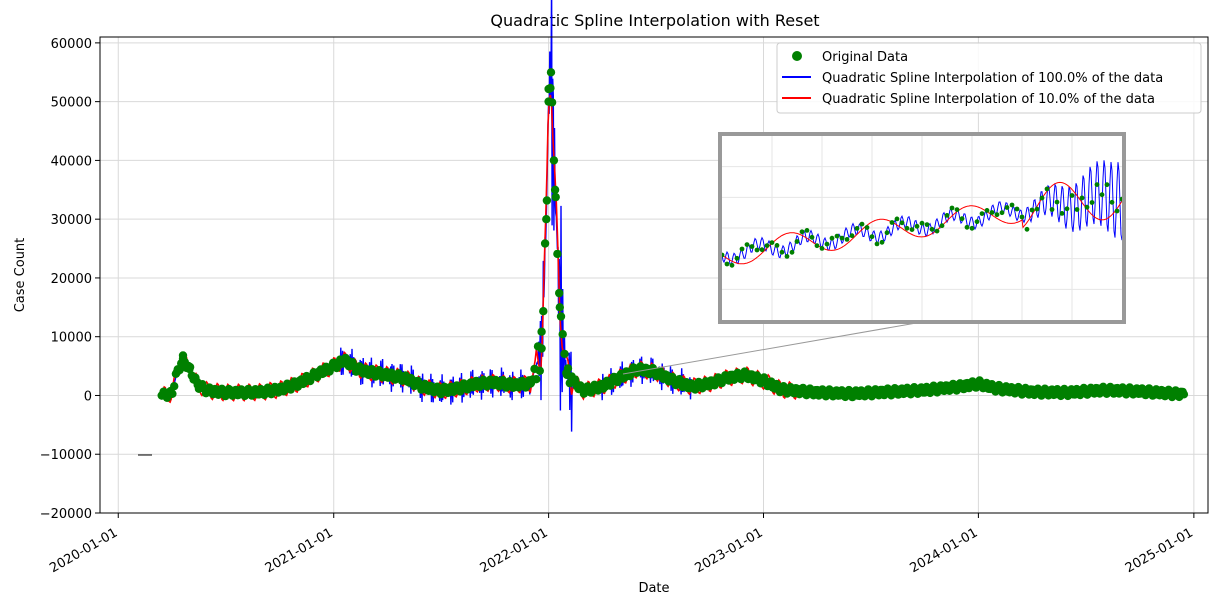 The width and height of the screenshot is (1220, 607). I want to click on y-tick-label: 30000, so click(71, 220).